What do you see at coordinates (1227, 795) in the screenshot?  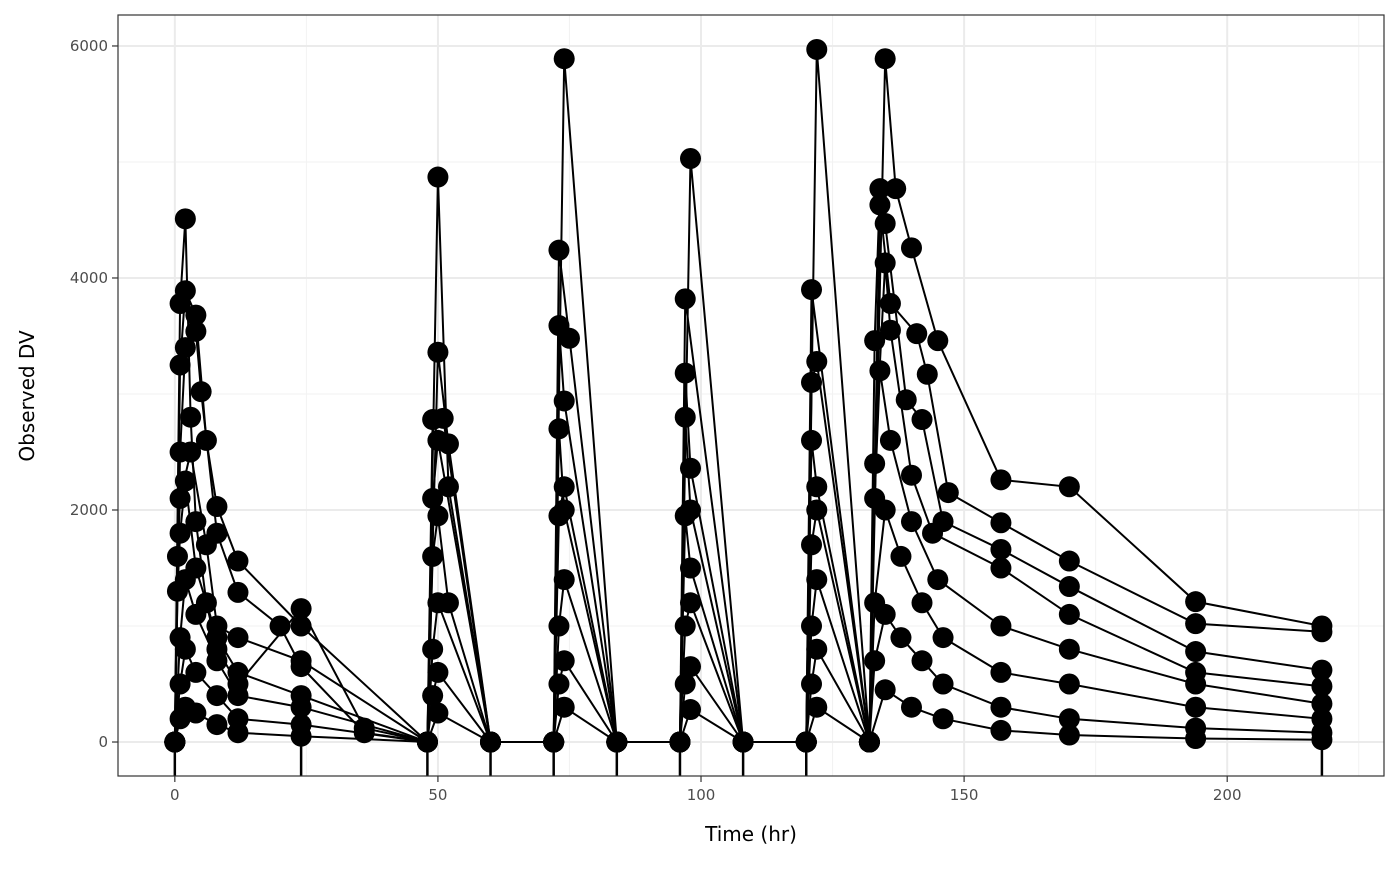 I see `x-tick-label: 200` at bounding box center [1227, 795].